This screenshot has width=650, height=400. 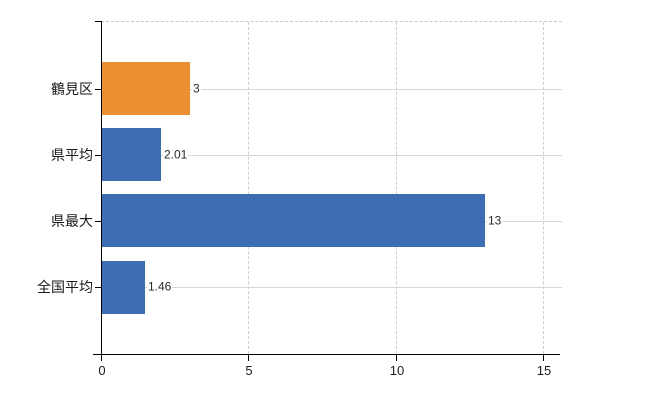 I want to click on bar-1-県平均, so click(x=131, y=154).